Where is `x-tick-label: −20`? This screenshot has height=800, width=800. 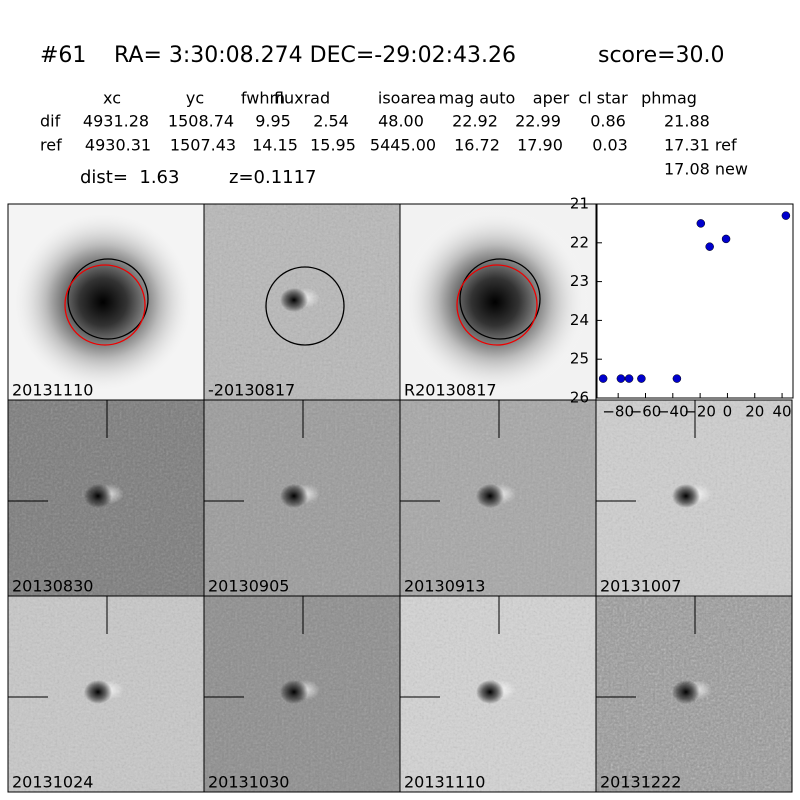
x-tick-label: −20 is located at coordinates (700, 412).